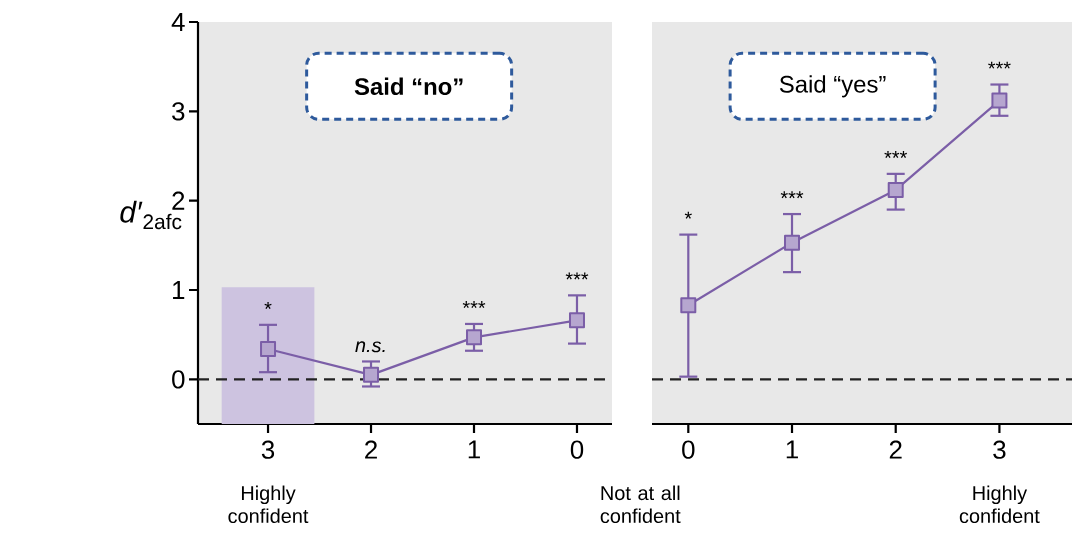 The image size is (1072, 537). Describe the element at coordinates (408, 86) in the screenshot. I see `text: Said “no”` at that location.